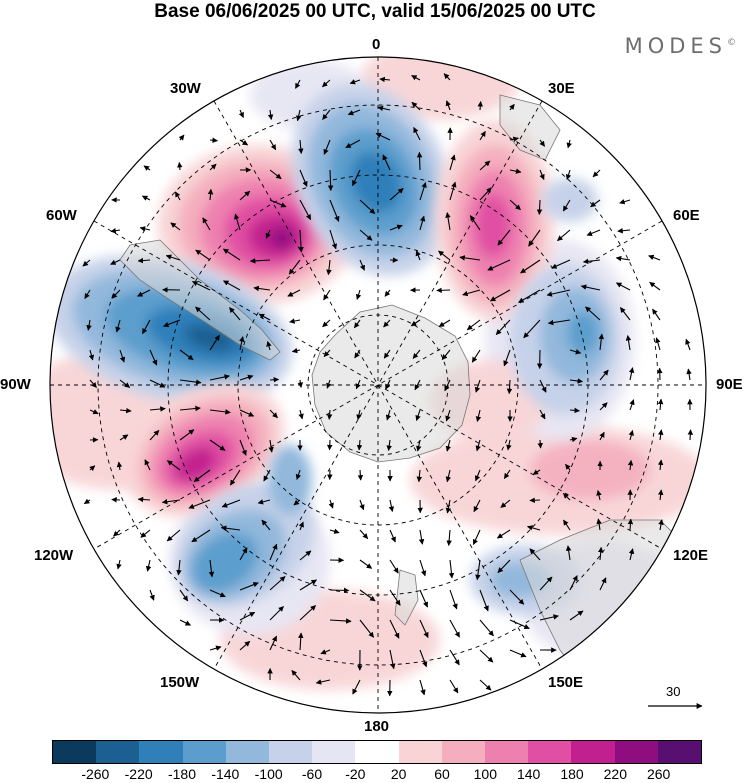  What do you see at coordinates (686, 215) in the screenshot?
I see `lon-label-60e: 60E` at bounding box center [686, 215].